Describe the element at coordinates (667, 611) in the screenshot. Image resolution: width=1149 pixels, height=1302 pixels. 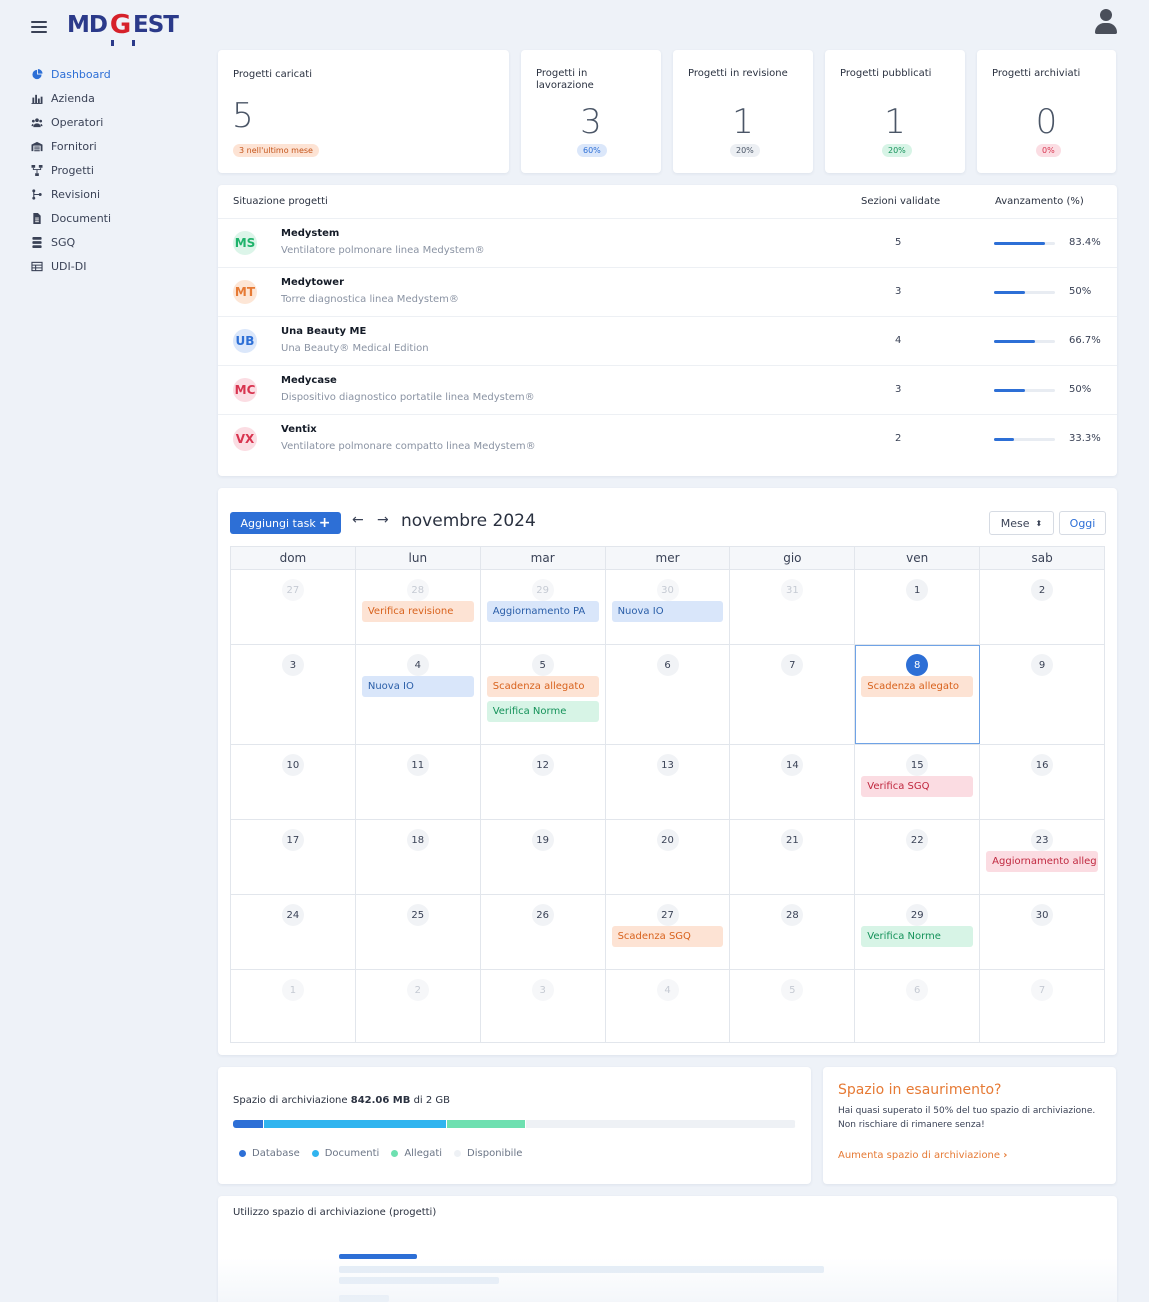
I see `calendar-event: Nuova IO` at that location.